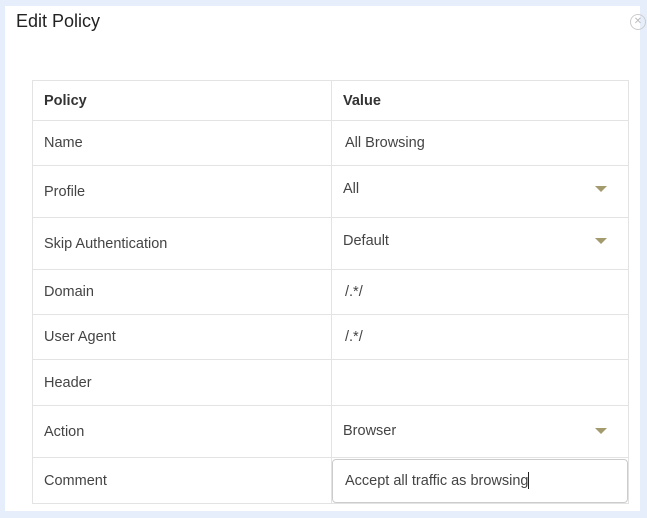 The image size is (647, 518). I want to click on skip-auth-select: Default, so click(480, 241).